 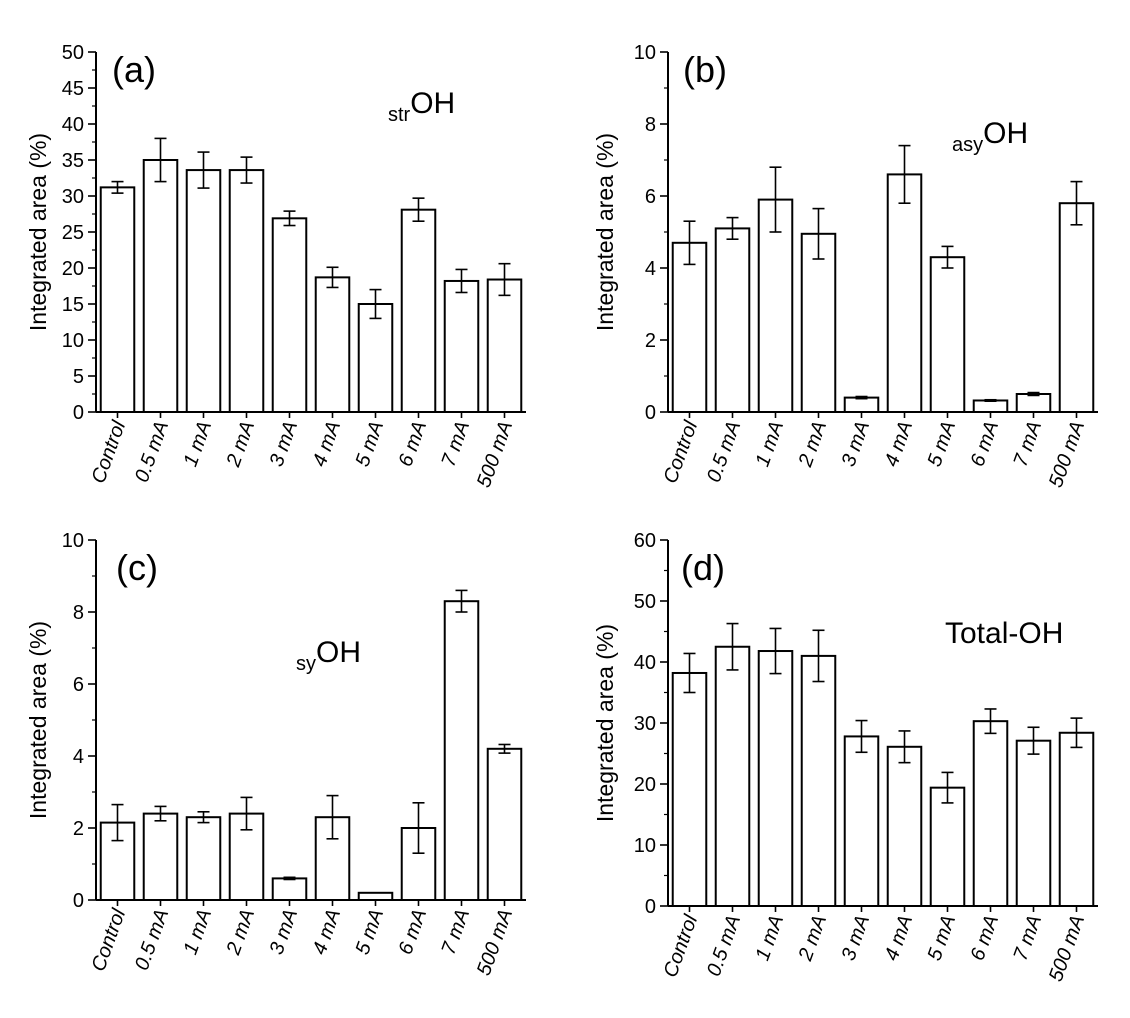 I want to click on y-tick-label: 2, so click(x=650, y=341).